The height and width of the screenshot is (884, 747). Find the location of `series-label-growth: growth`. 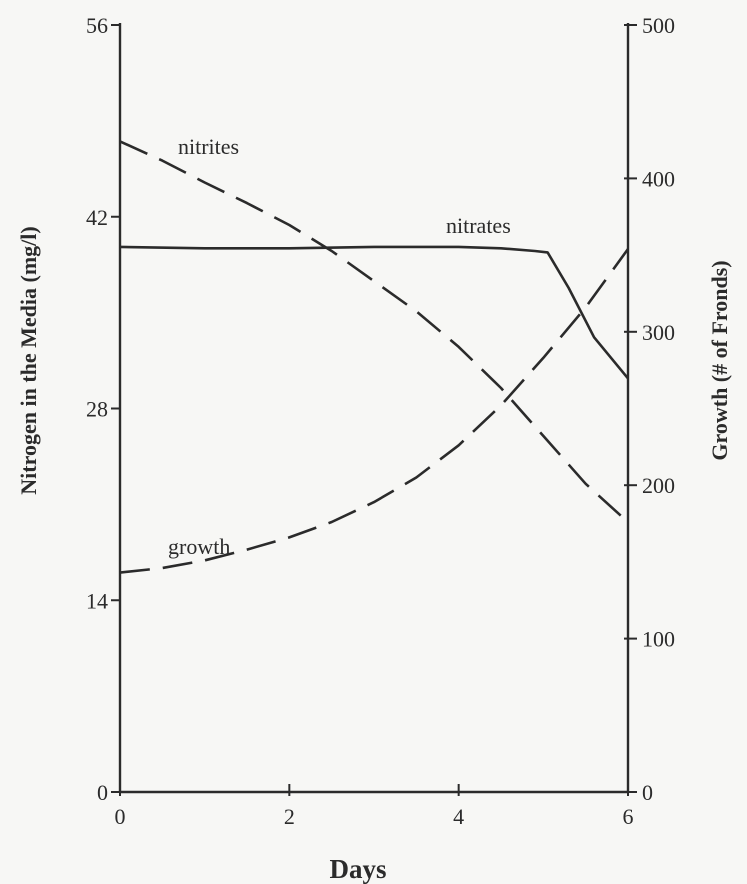

series-label-growth: growth is located at coordinates (199, 546).